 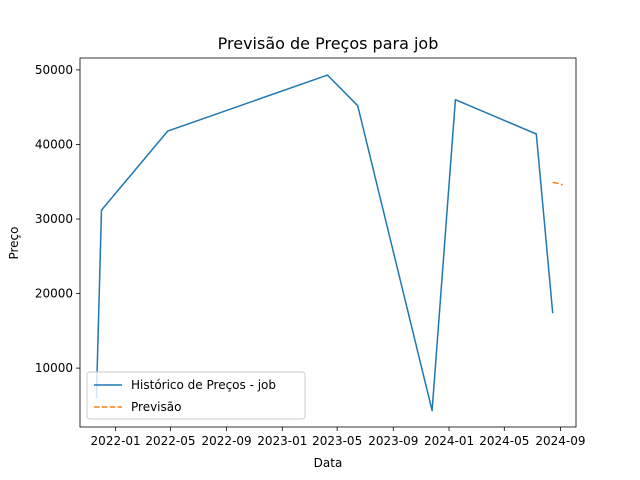 I want to click on legend: Histórico de Preços - job Previsão, so click(x=196, y=395).